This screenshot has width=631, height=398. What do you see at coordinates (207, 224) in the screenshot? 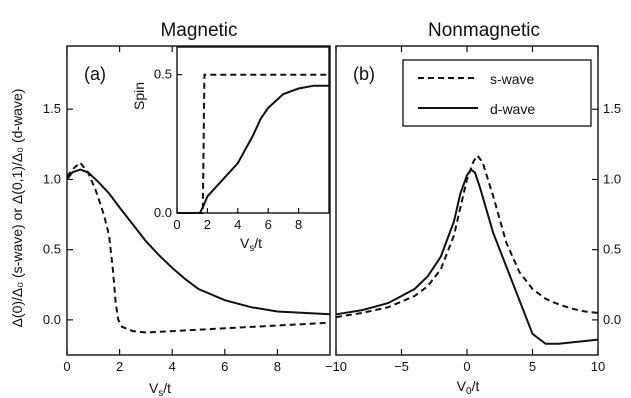
I see `inset-xtick-label: 2` at bounding box center [207, 224].